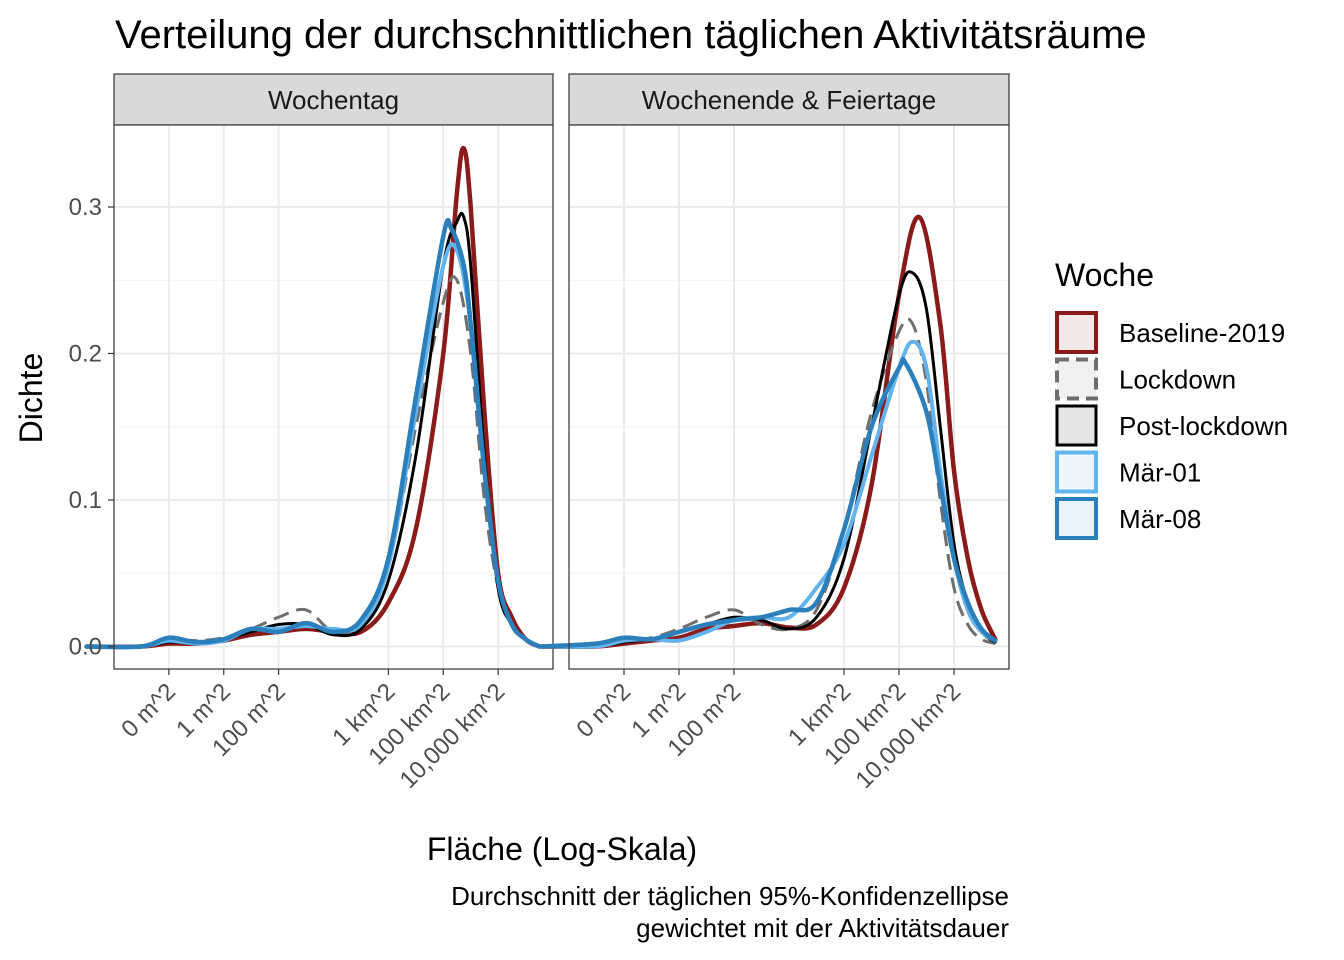 The height and width of the screenshot is (960, 1344). What do you see at coordinates (85, 207) in the screenshot?
I see `y-tick-label: 0.3` at bounding box center [85, 207].